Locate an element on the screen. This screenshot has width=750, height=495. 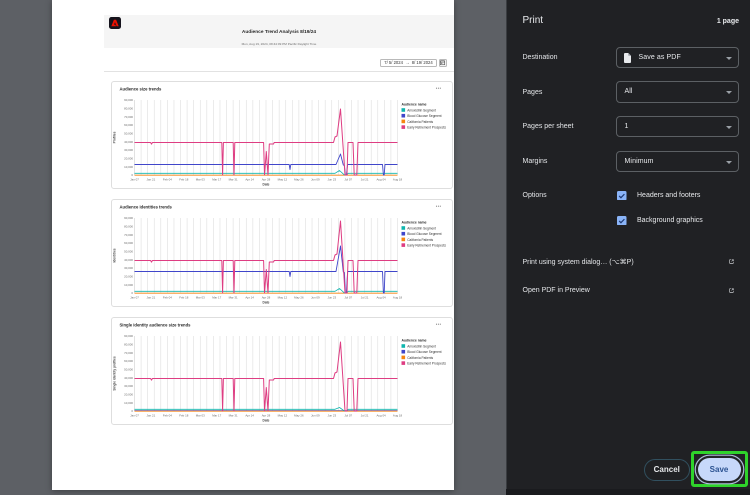
svg-text: Audience size trends is located at coordinates (140, 89).